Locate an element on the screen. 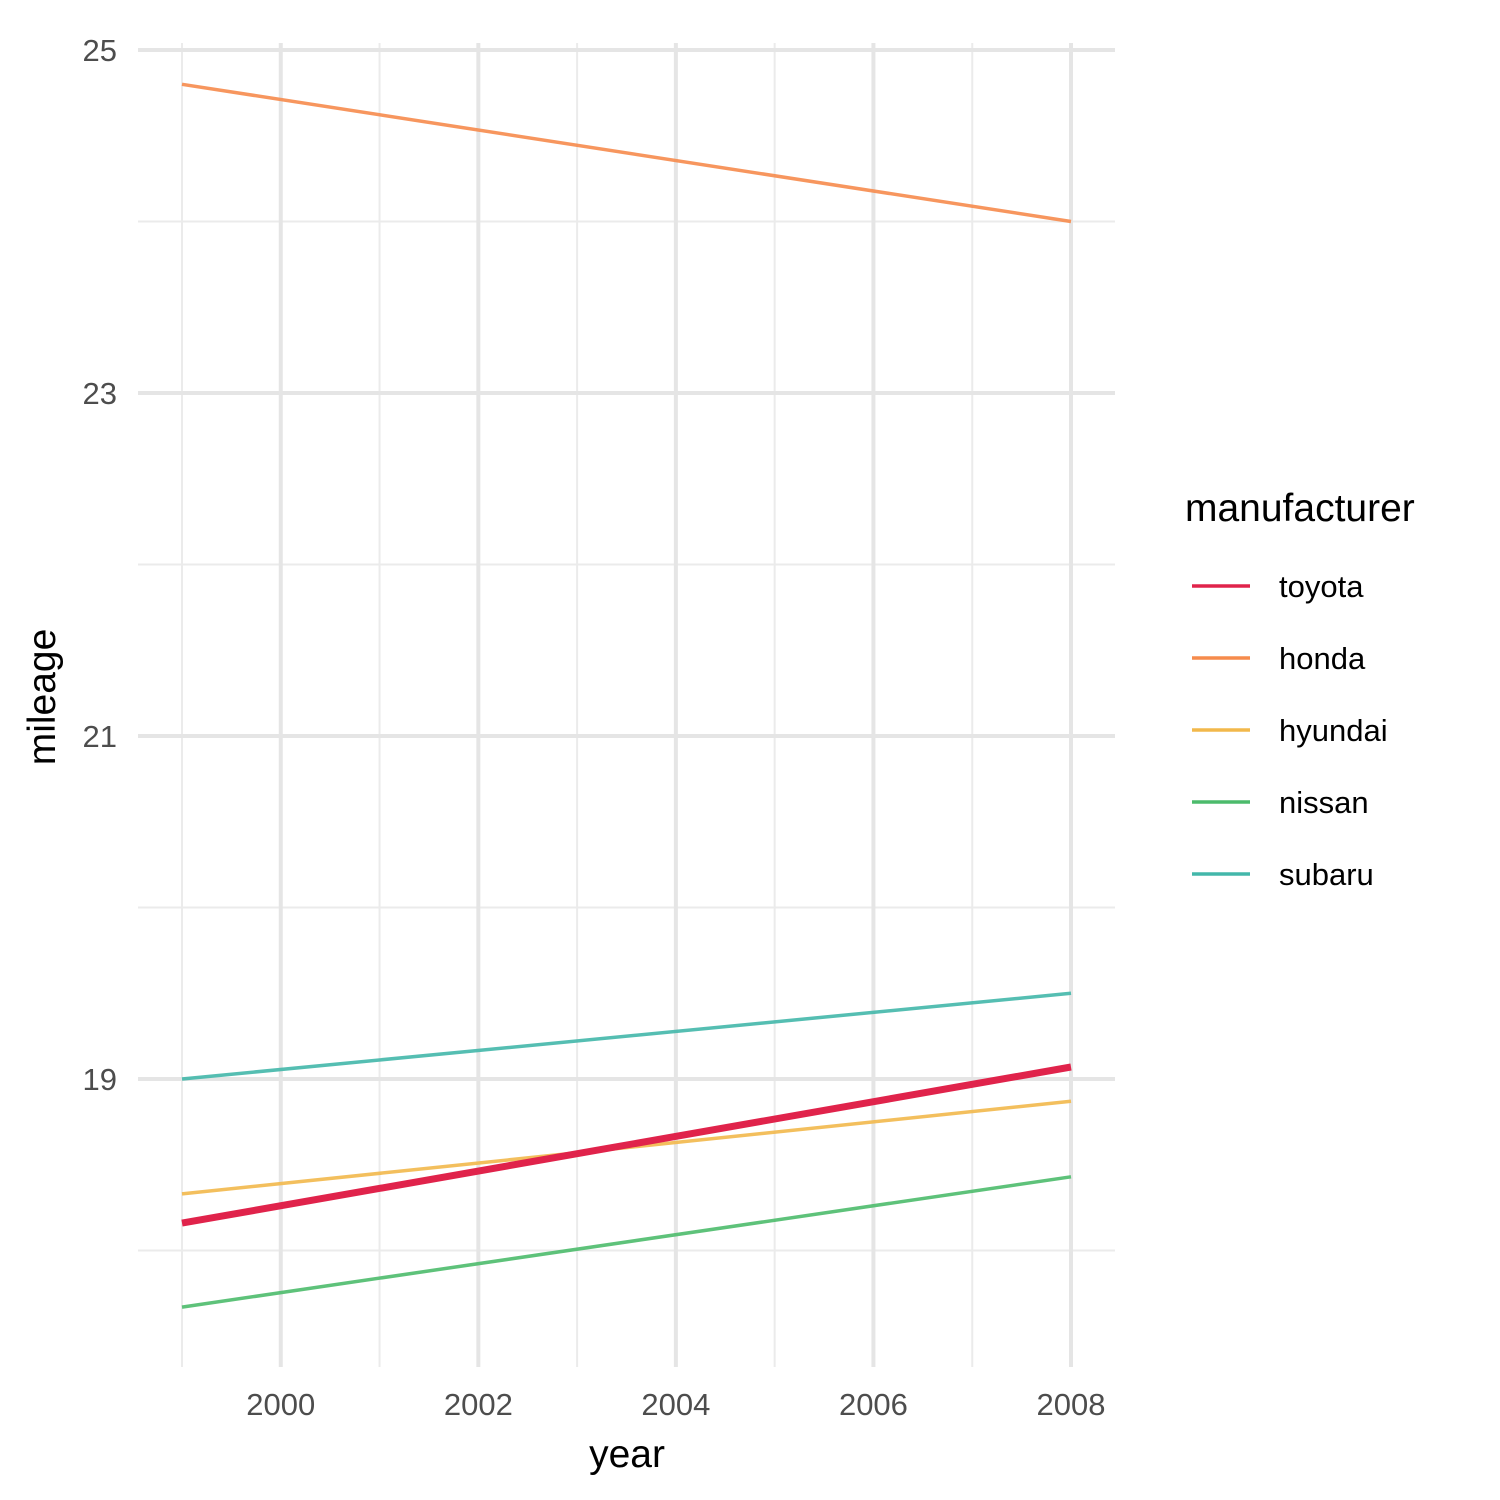  series-line-nissan is located at coordinates (626, 1242).